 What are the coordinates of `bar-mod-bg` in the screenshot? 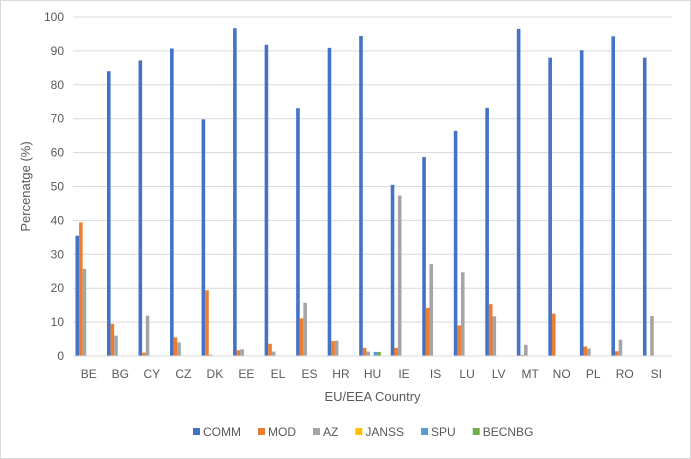 It's located at (112, 339).